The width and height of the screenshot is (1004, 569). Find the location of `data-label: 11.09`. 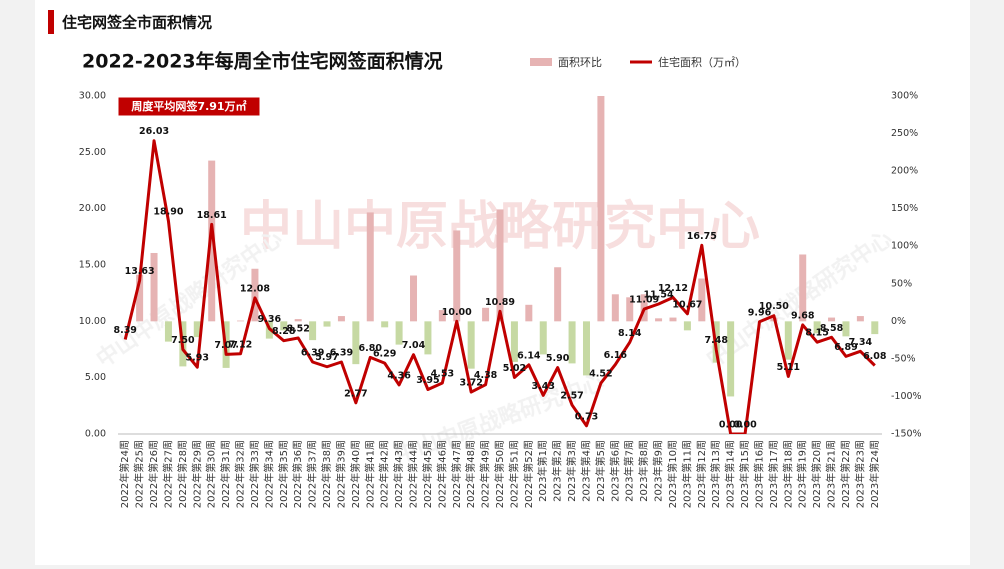

data-label: 11.09 is located at coordinates (644, 300).